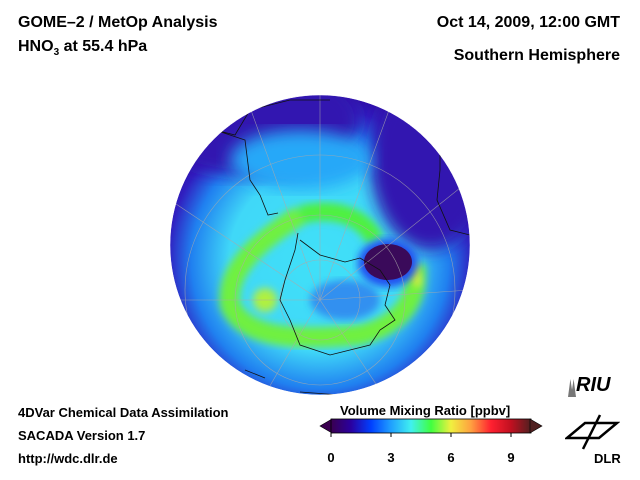  What do you see at coordinates (592, 432) in the screenshot?
I see `dlr-logo-icon` at bounding box center [592, 432].